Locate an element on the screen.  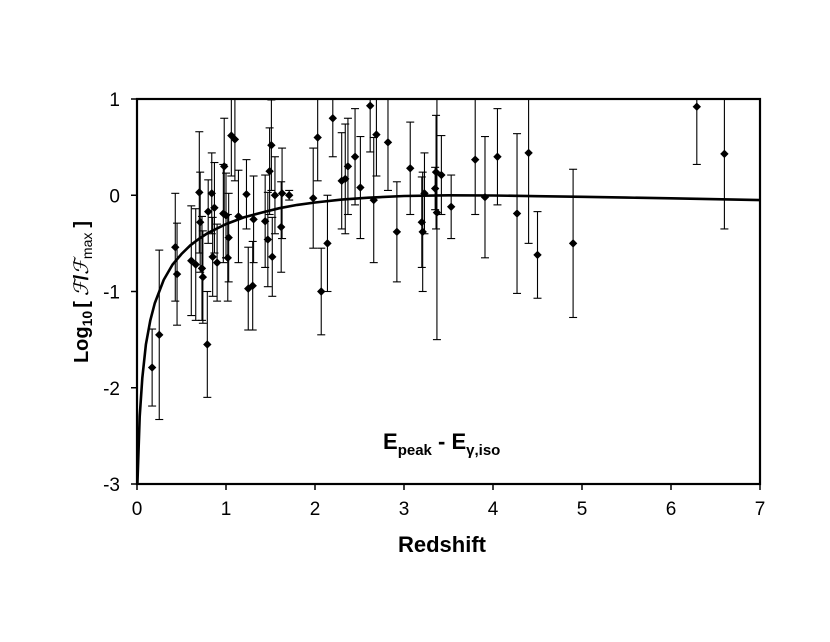
x-tick-label: 4 is located at coordinates (493, 509).